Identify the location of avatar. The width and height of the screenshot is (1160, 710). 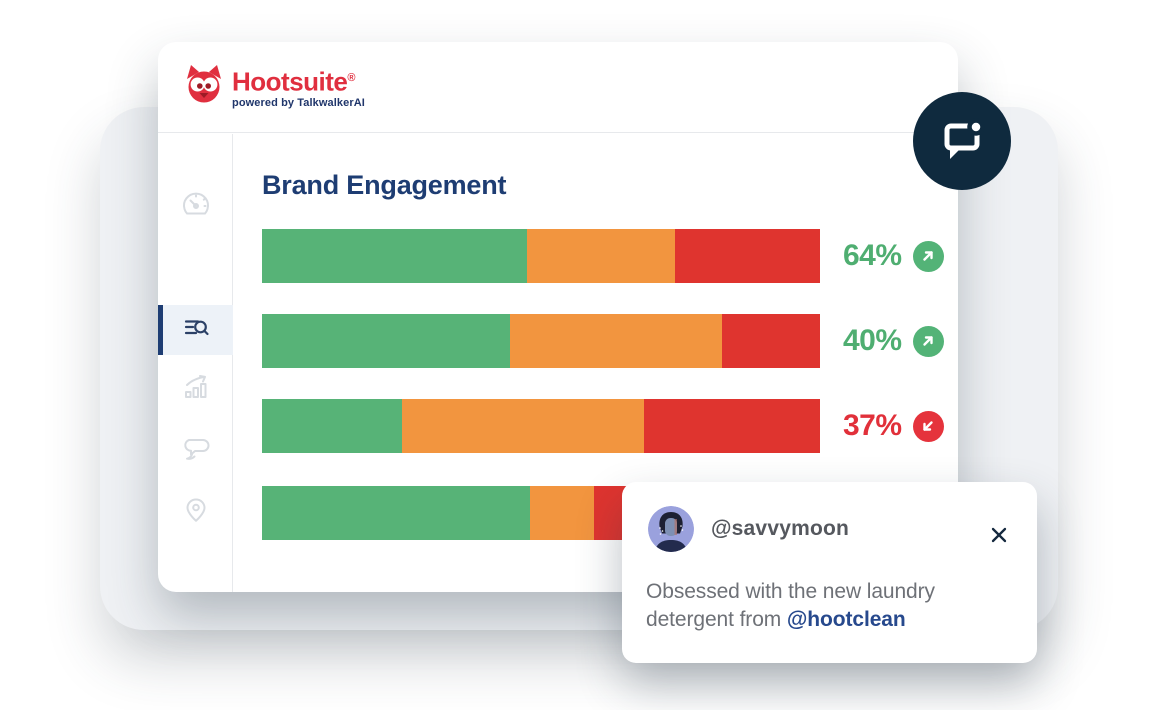
(671, 529).